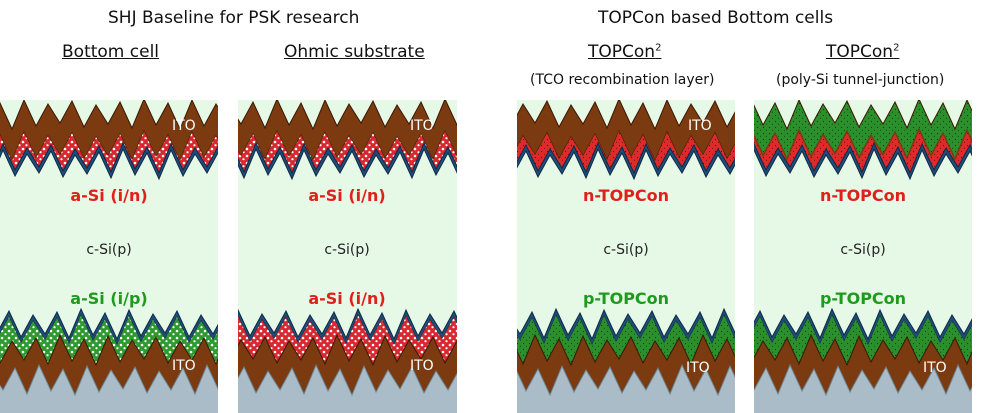 Image resolution: width=1000 pixels, height=413 pixels. Describe the element at coordinates (716, 18) in the screenshot. I see `group-title-topcon: TOPCon based Bottom cells` at that location.